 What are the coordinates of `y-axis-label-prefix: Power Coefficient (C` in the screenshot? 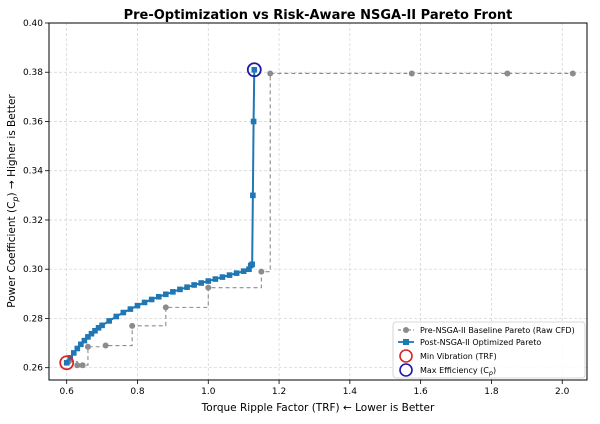 It's located at (12, 255).